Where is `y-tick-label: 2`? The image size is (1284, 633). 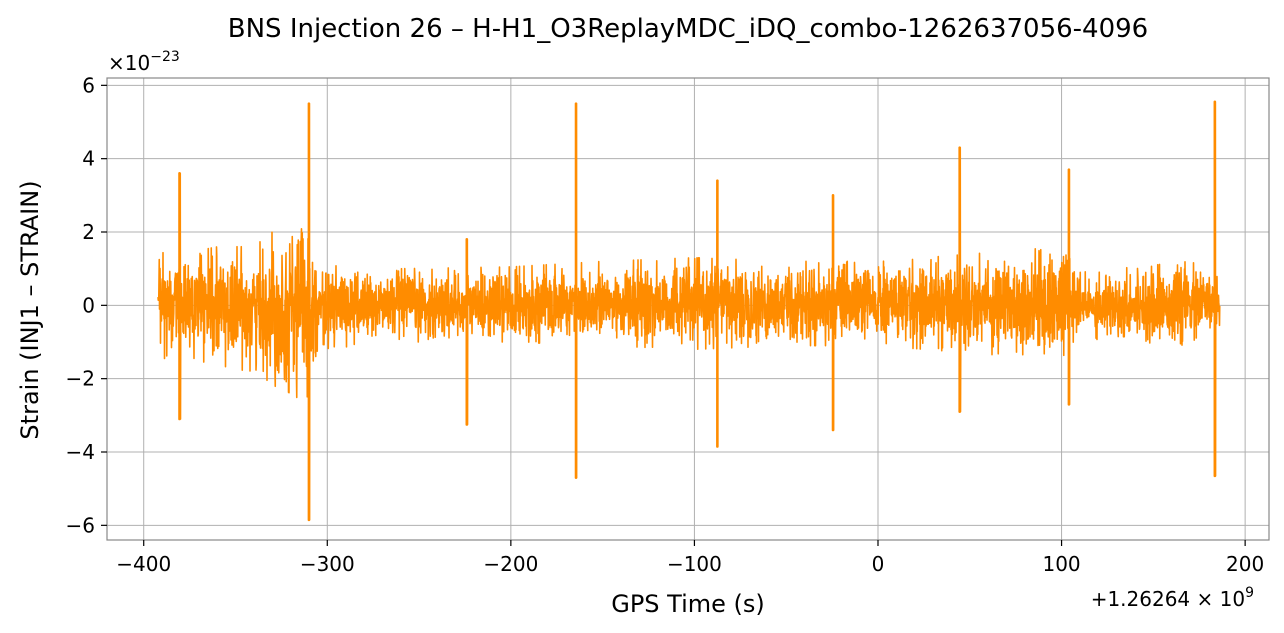
y-tick-label: 2 is located at coordinates (88, 232).